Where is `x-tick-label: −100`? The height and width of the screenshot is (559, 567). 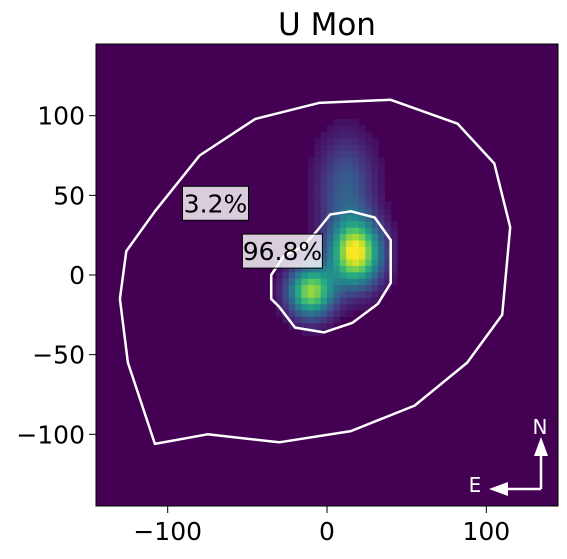 x-tick-label: −100 is located at coordinates (167, 531).